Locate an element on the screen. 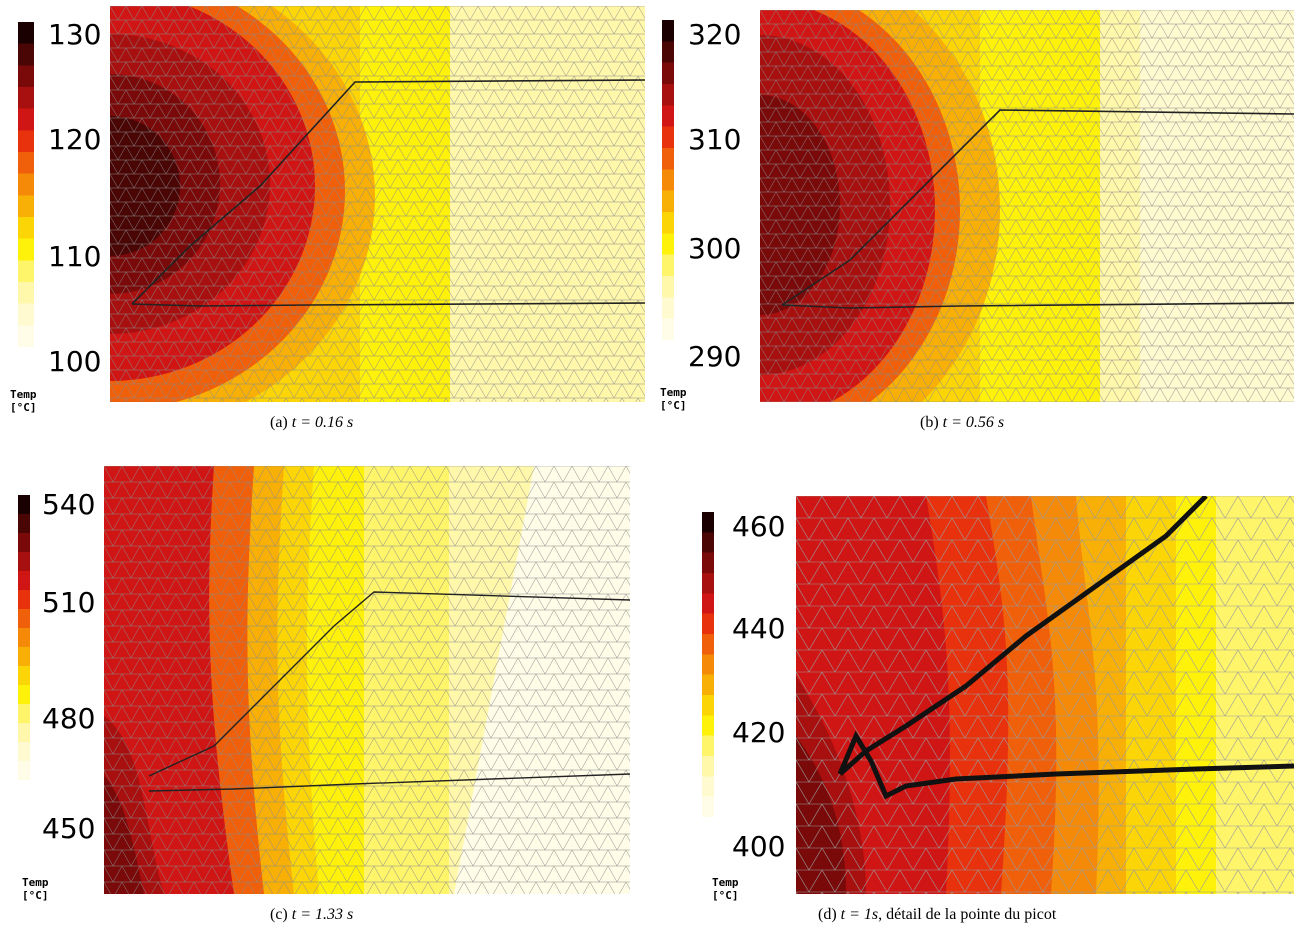 This screenshot has width=1296, height=930. colorbar-b is located at coordinates (668, 180).